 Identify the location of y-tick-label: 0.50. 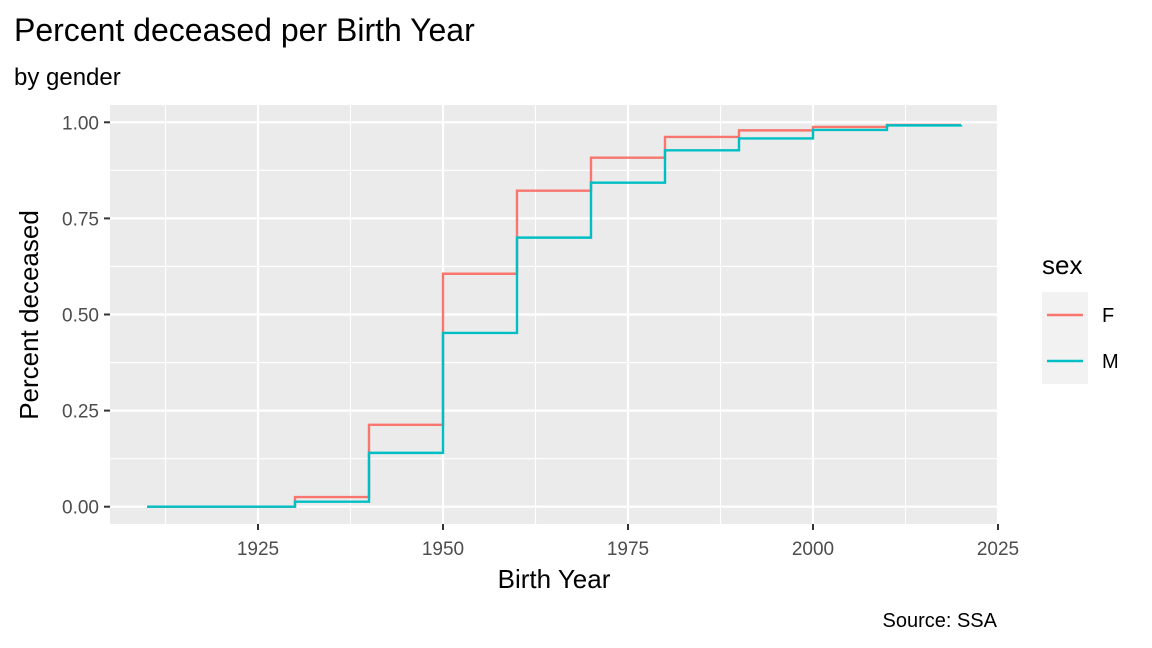
(80, 316).